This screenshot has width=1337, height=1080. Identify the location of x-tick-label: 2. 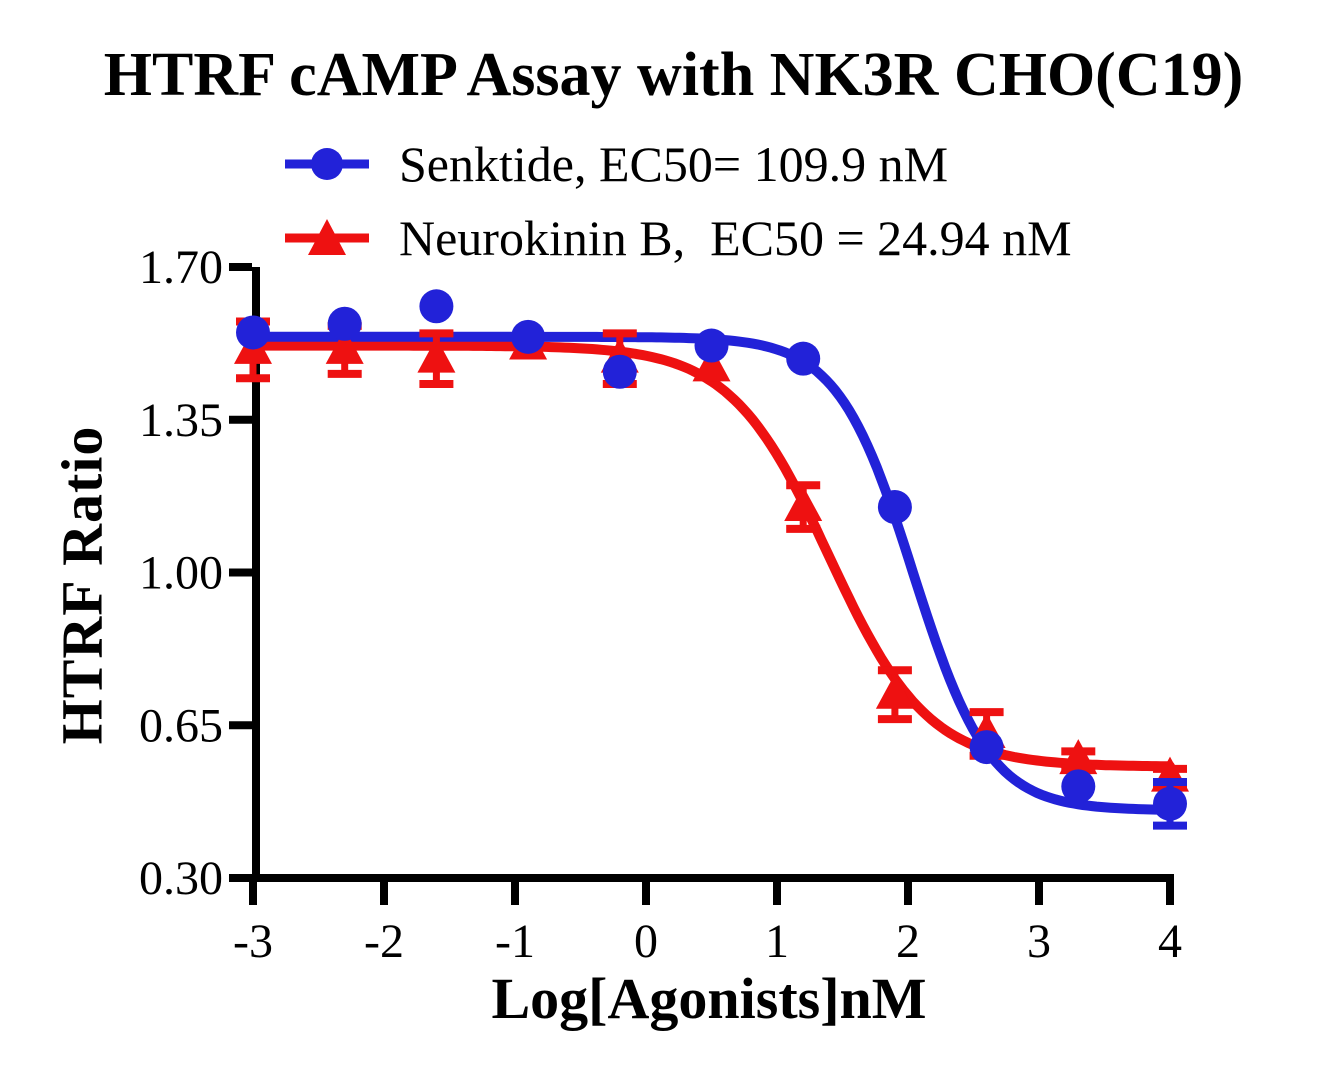
(908, 941).